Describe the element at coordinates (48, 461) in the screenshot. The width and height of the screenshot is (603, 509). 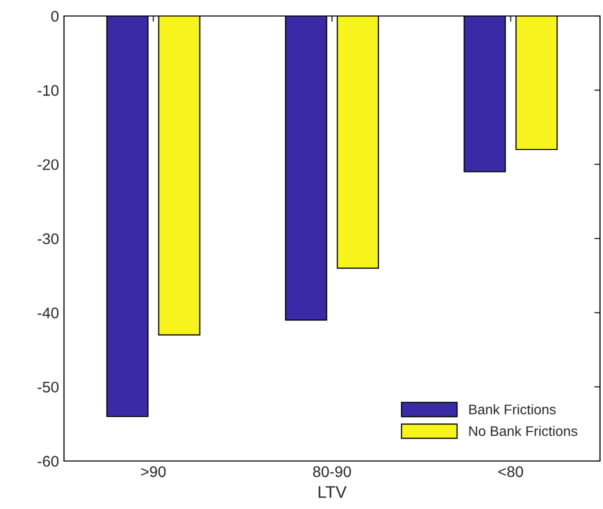
I see `y-tick-label: -60` at that location.